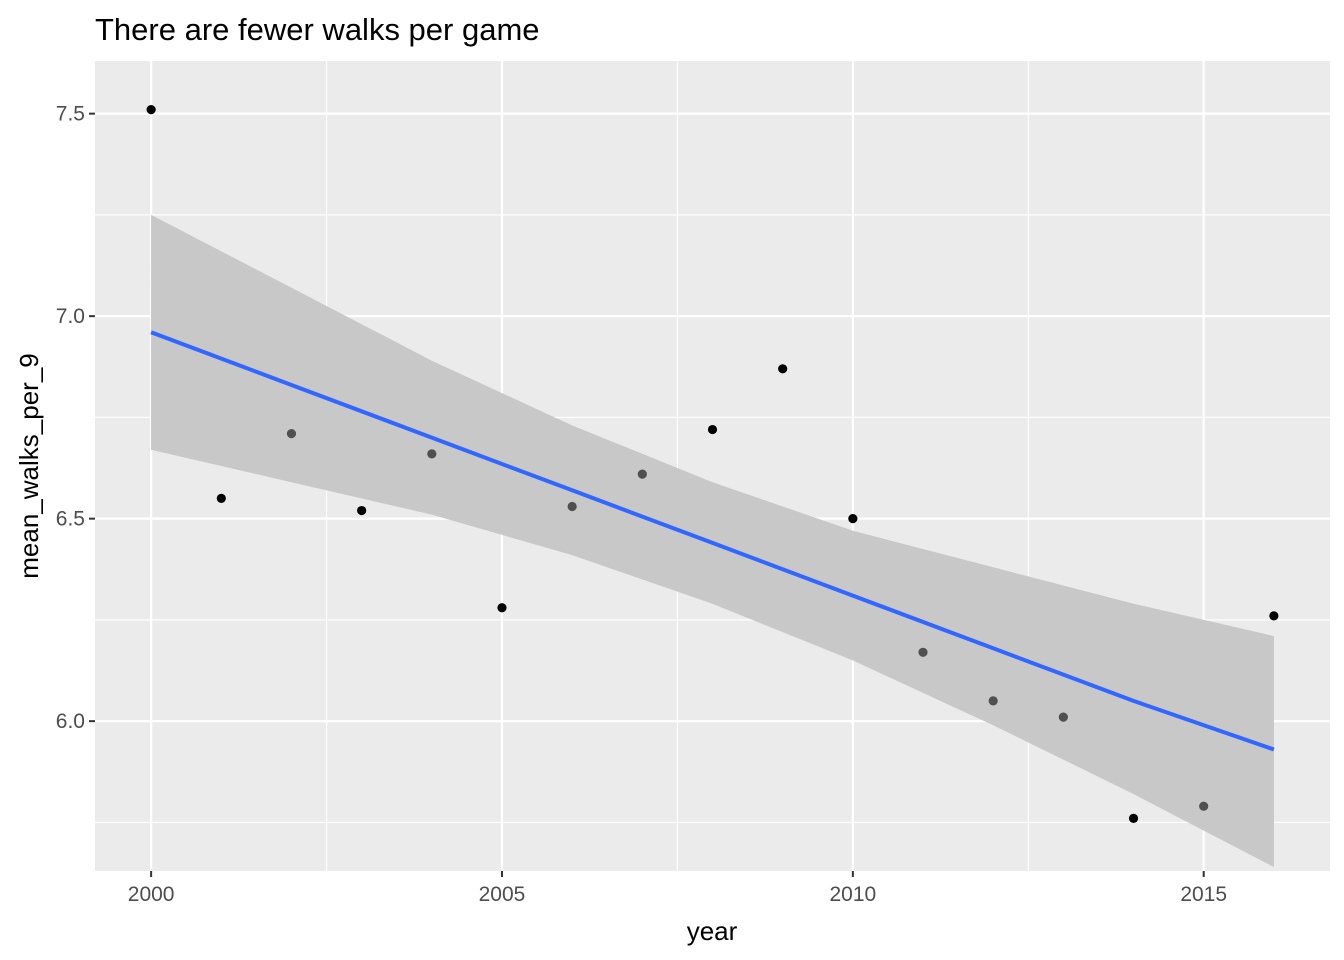 This screenshot has height=960, width=1344. What do you see at coordinates (75, 418) in the screenshot?
I see `y-axis-ticks: 6.0 6.5 7.0 7.5` at bounding box center [75, 418].